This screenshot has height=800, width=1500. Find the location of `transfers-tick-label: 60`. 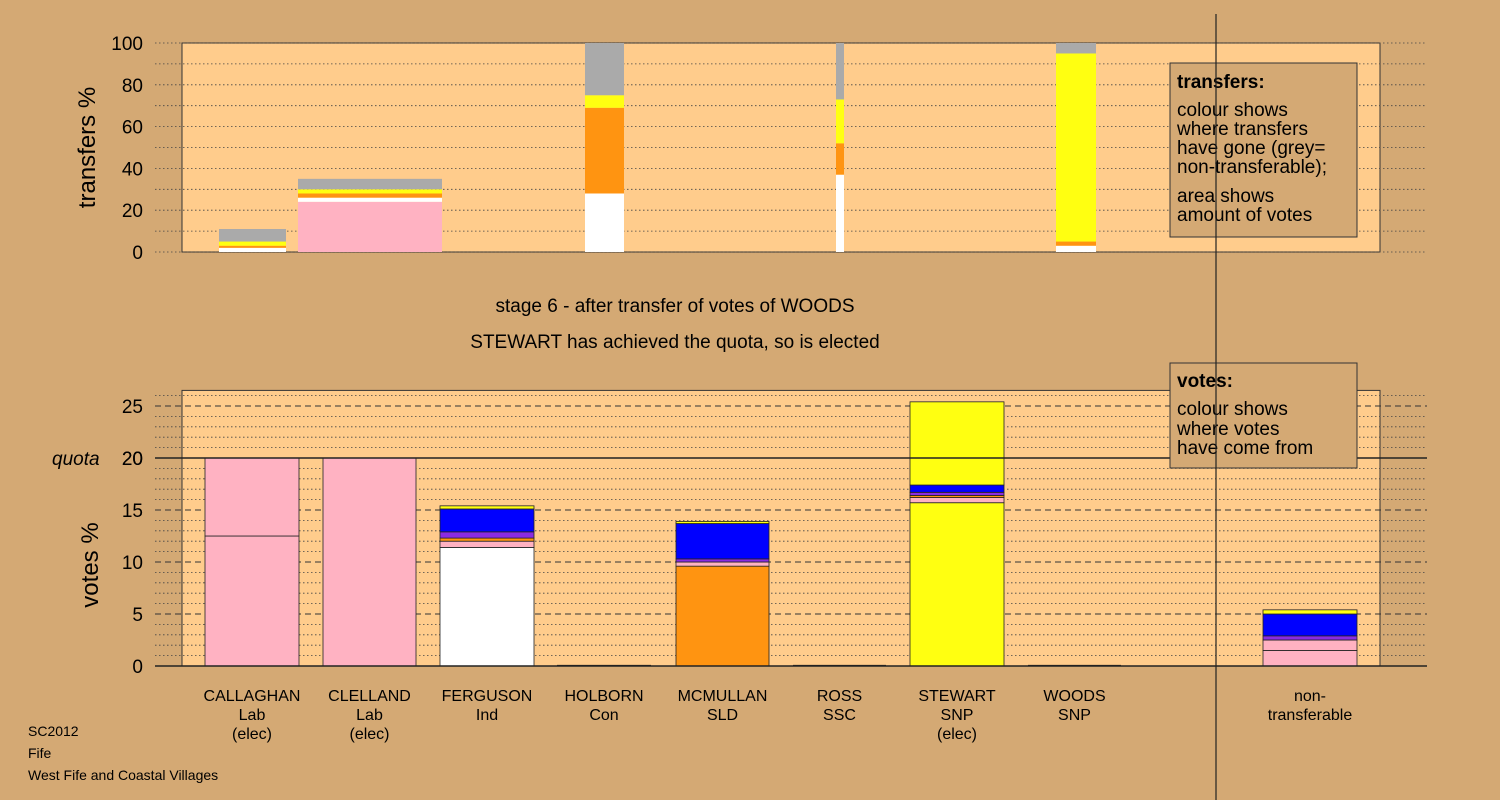

transfers-tick-label: 60 is located at coordinates (132, 128).